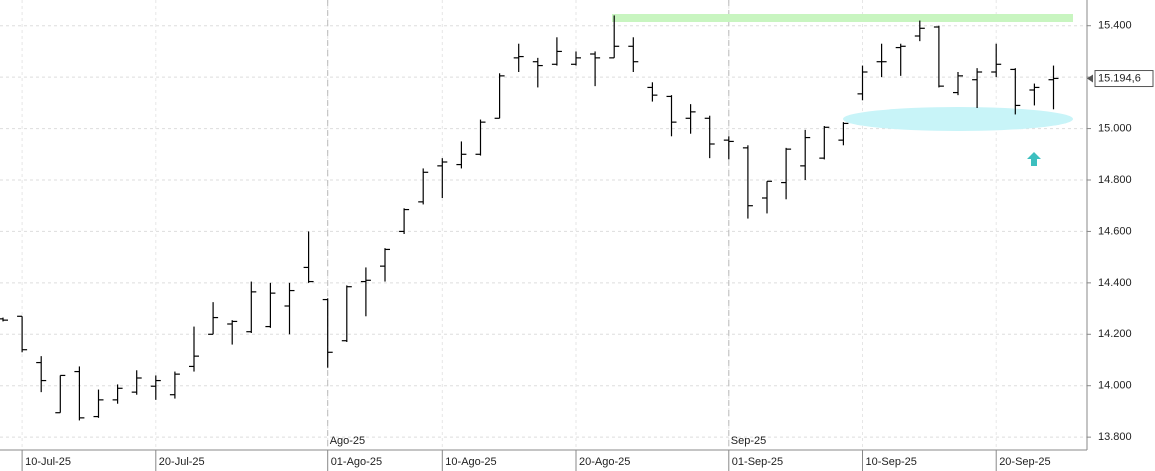  What do you see at coordinates (1115, 283) in the screenshot?
I see `y-tick-label: 14.400` at bounding box center [1115, 283].